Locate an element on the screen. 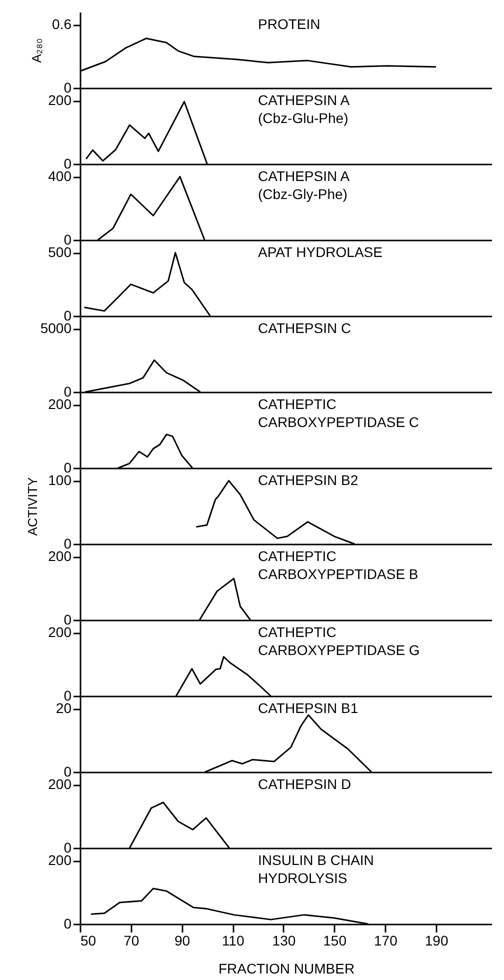 This screenshot has width=504, height=980. text: INSULIN B CHAIN HYDROLYSIS is located at coordinates (316, 869).